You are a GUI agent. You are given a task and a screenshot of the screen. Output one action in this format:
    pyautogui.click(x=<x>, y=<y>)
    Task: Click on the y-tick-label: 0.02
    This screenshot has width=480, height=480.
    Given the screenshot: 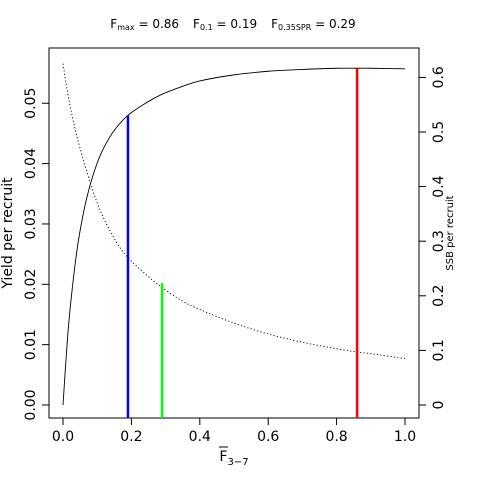 What is the action you would take?
    pyautogui.click(x=31, y=284)
    